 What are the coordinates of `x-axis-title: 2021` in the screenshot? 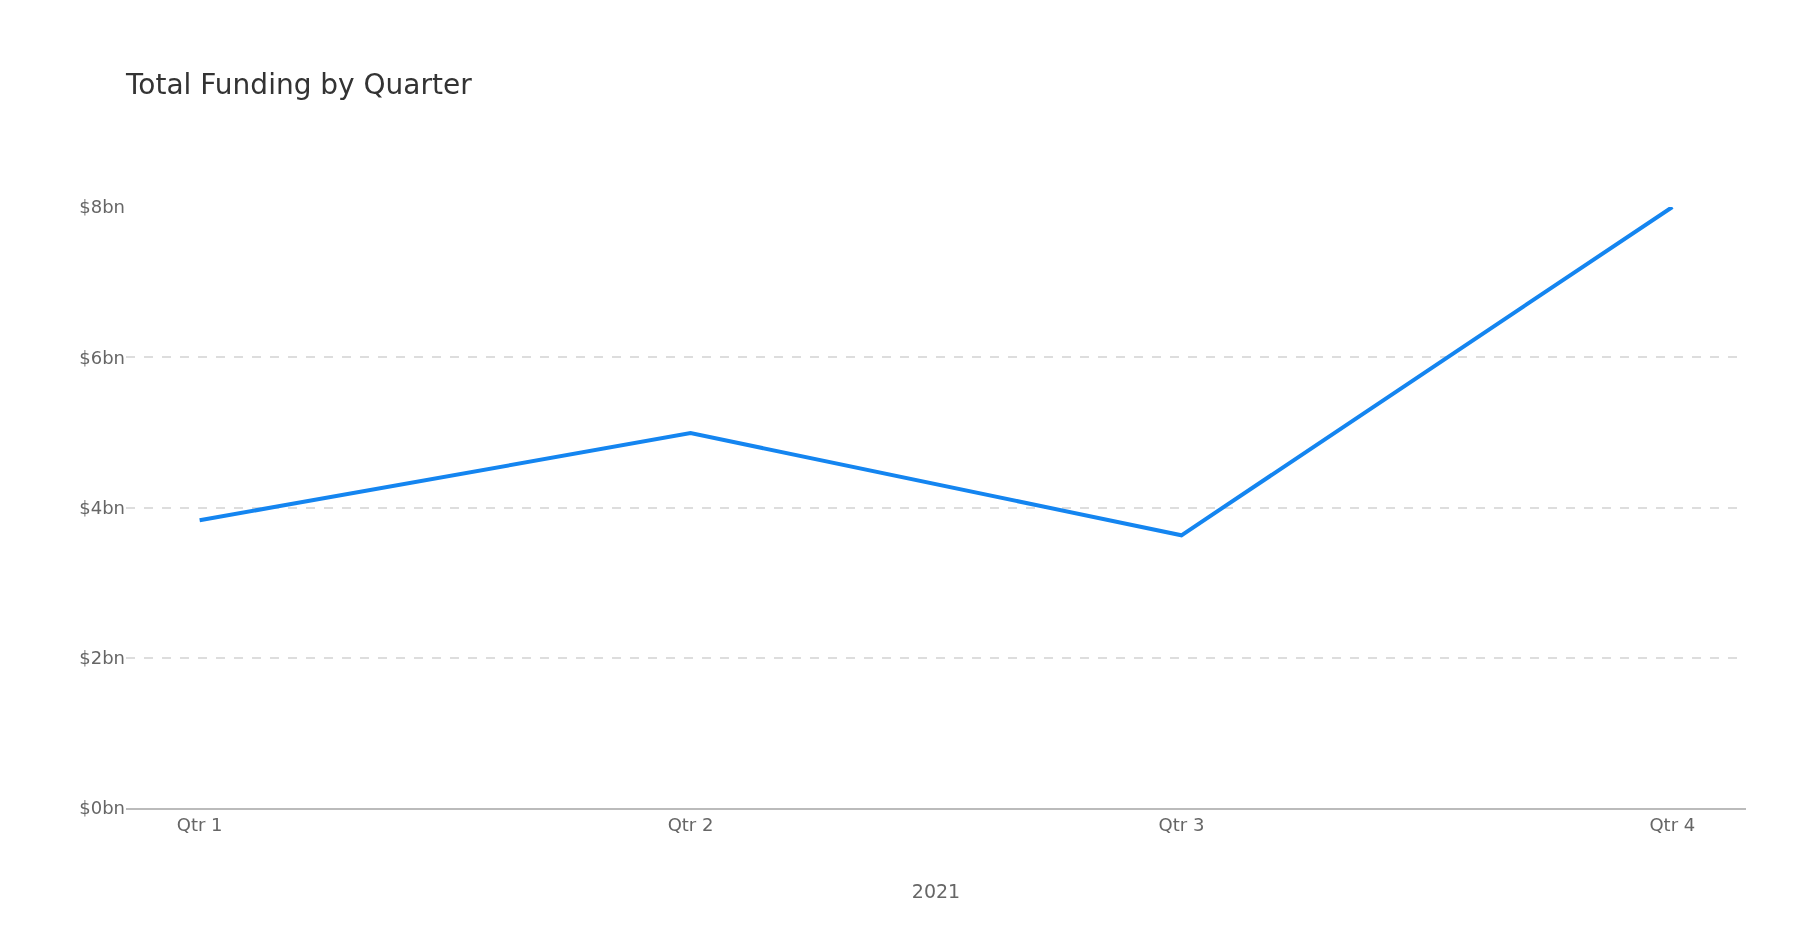 It's located at (936, 890).